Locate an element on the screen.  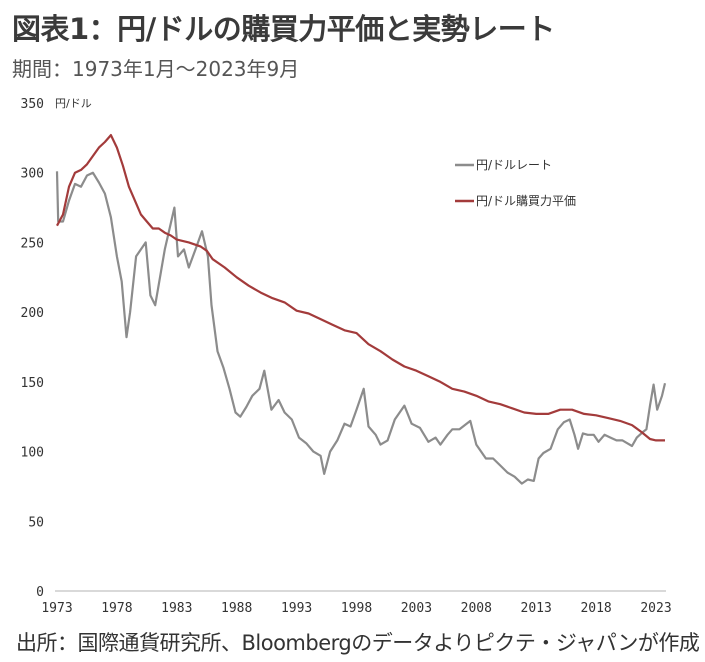
chart-title: 図表1：円/ドルの購買力平価と実勢レート is located at coordinates (283, 29).